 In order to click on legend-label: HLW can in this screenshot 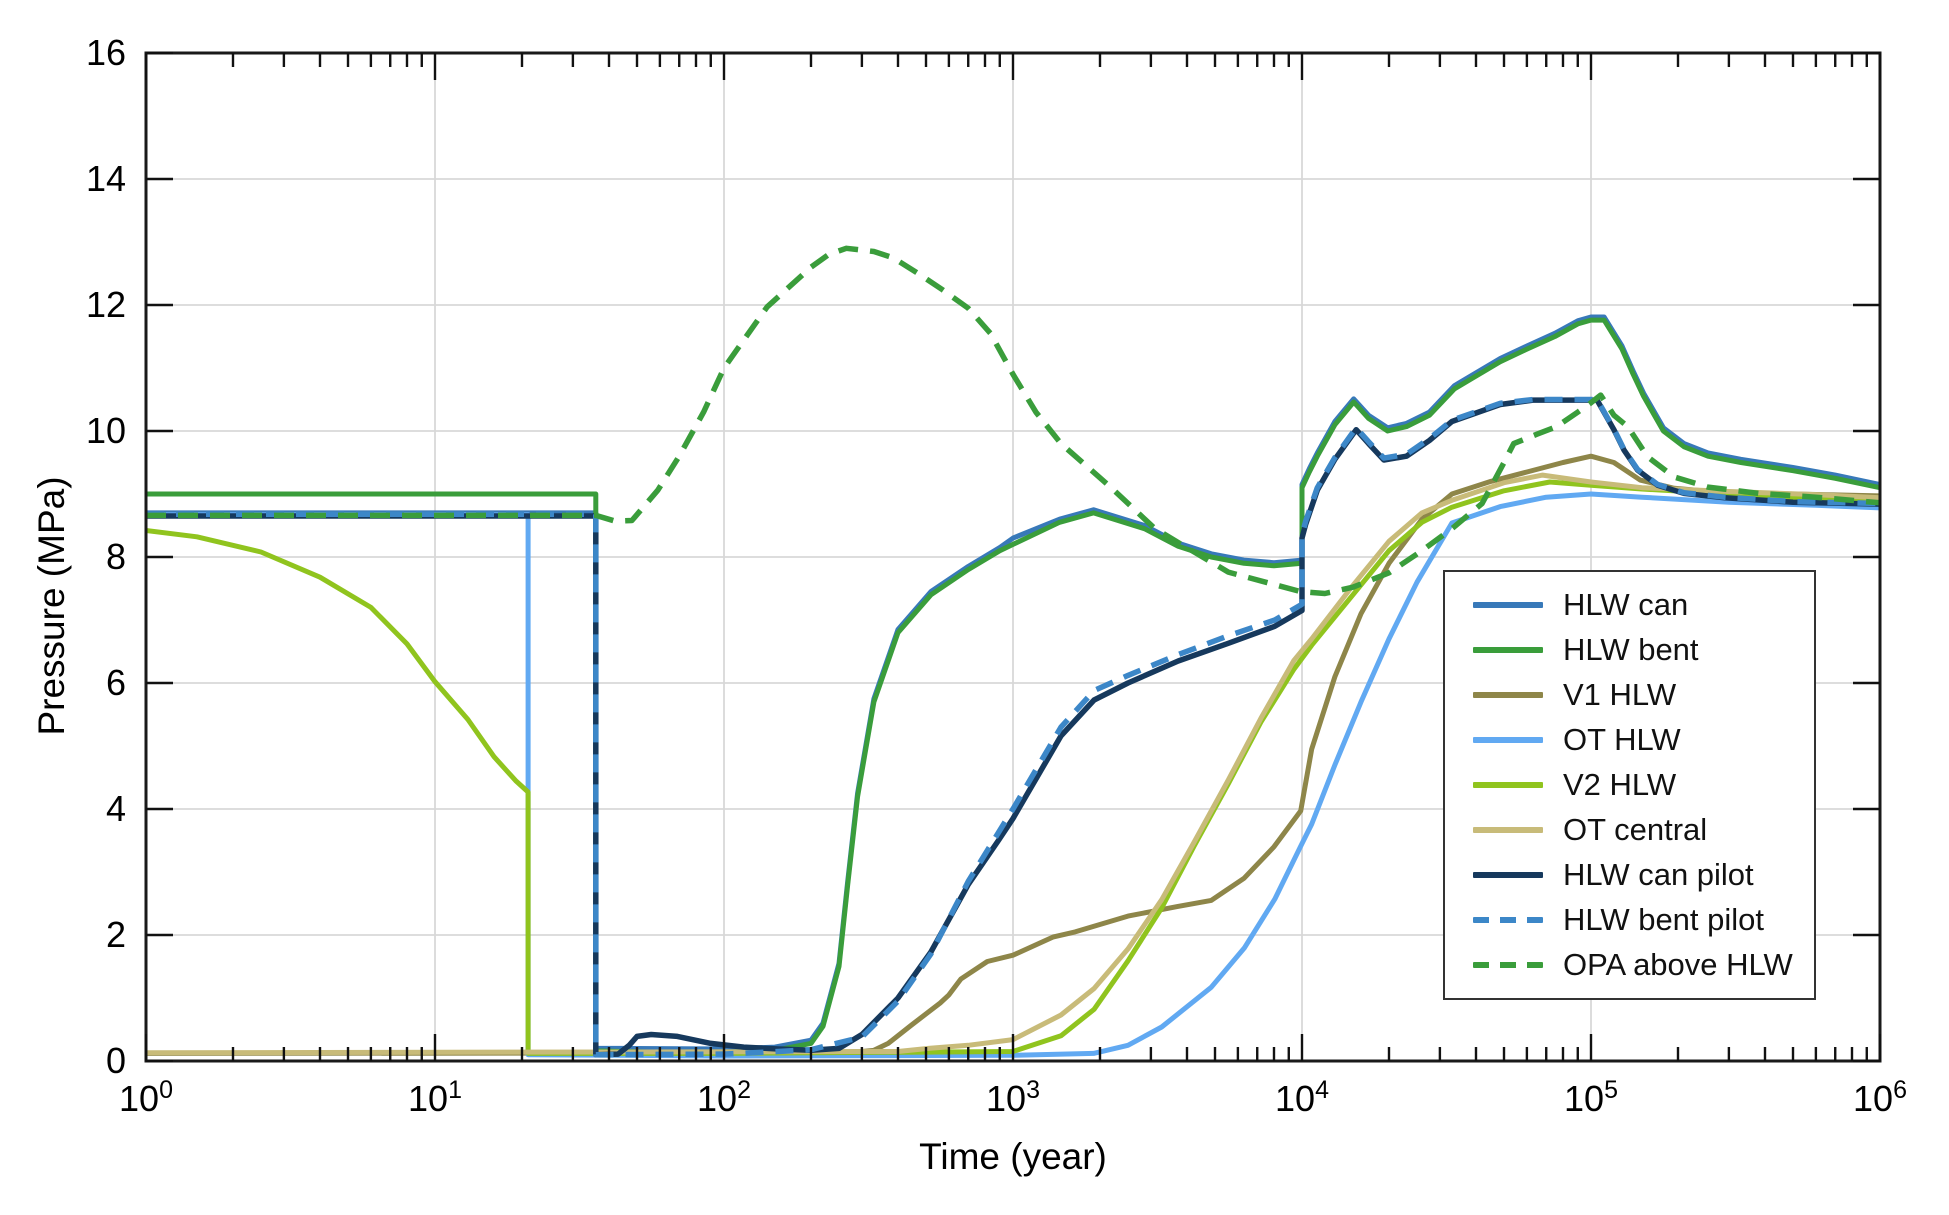, I will do `click(1626, 604)`.